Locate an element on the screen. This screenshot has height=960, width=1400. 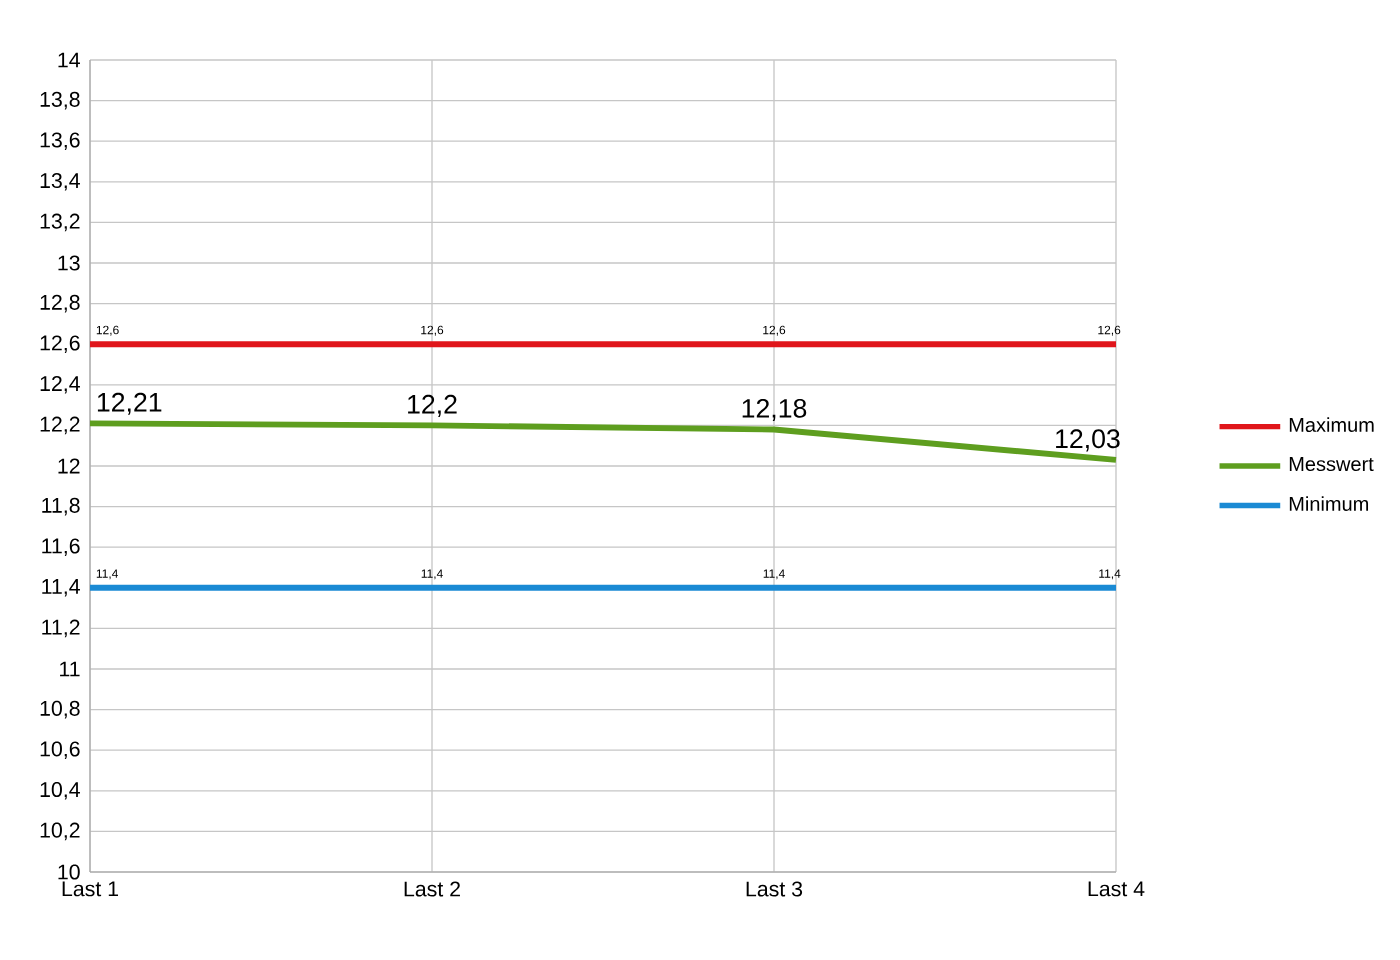
y-tick-label: 13,6 is located at coordinates (60, 141).